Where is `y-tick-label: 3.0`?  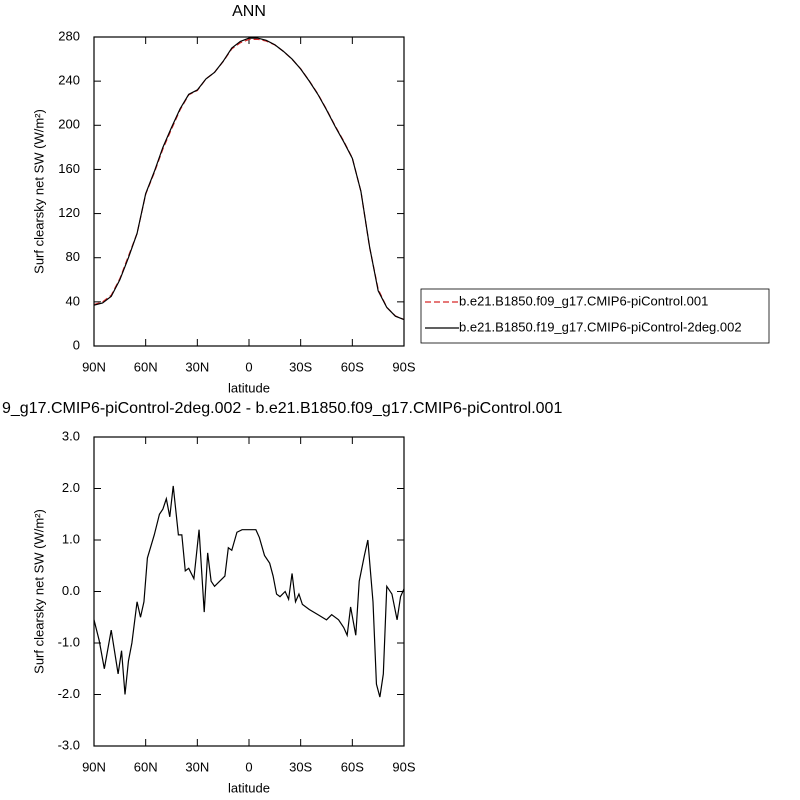 y-tick-label: 3.0 is located at coordinates (71, 435).